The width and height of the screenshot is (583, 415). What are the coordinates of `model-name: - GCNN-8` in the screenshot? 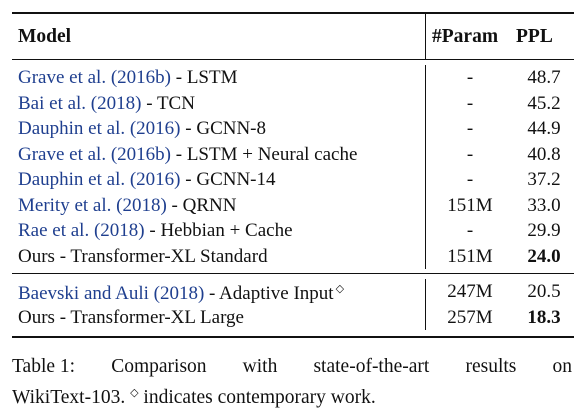 It's located at (223, 129).